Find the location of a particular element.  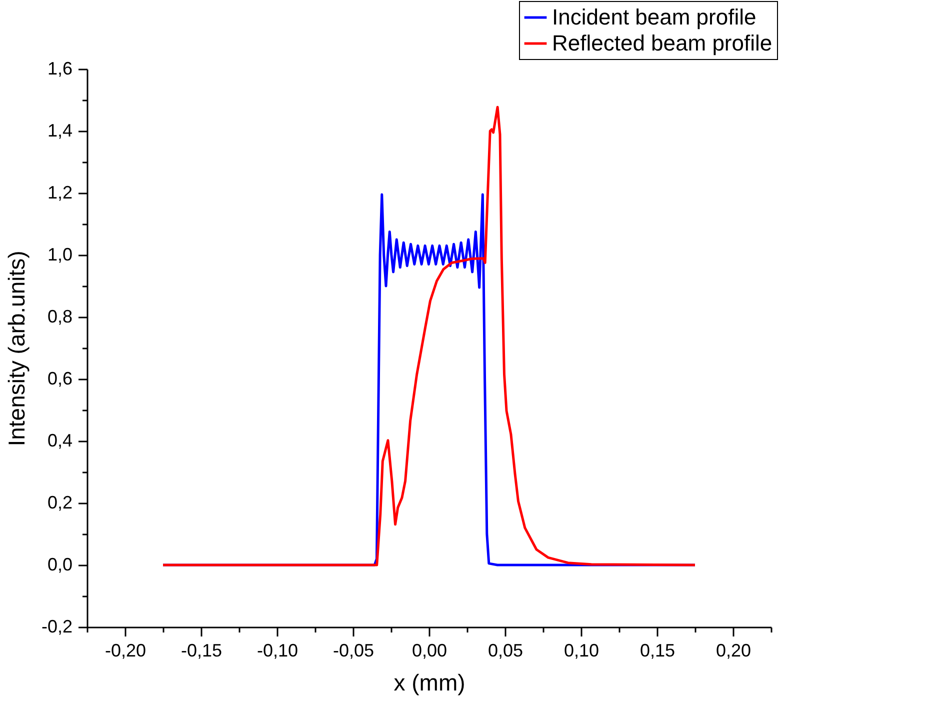

y-tick-label: 1,2 is located at coordinates (59, 192).